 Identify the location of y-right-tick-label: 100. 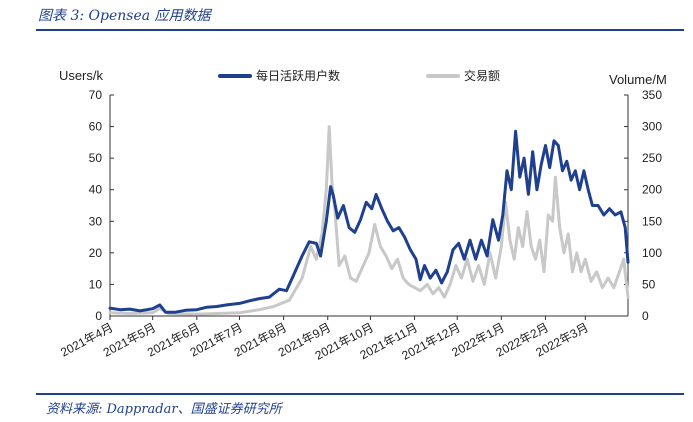
(652, 253).